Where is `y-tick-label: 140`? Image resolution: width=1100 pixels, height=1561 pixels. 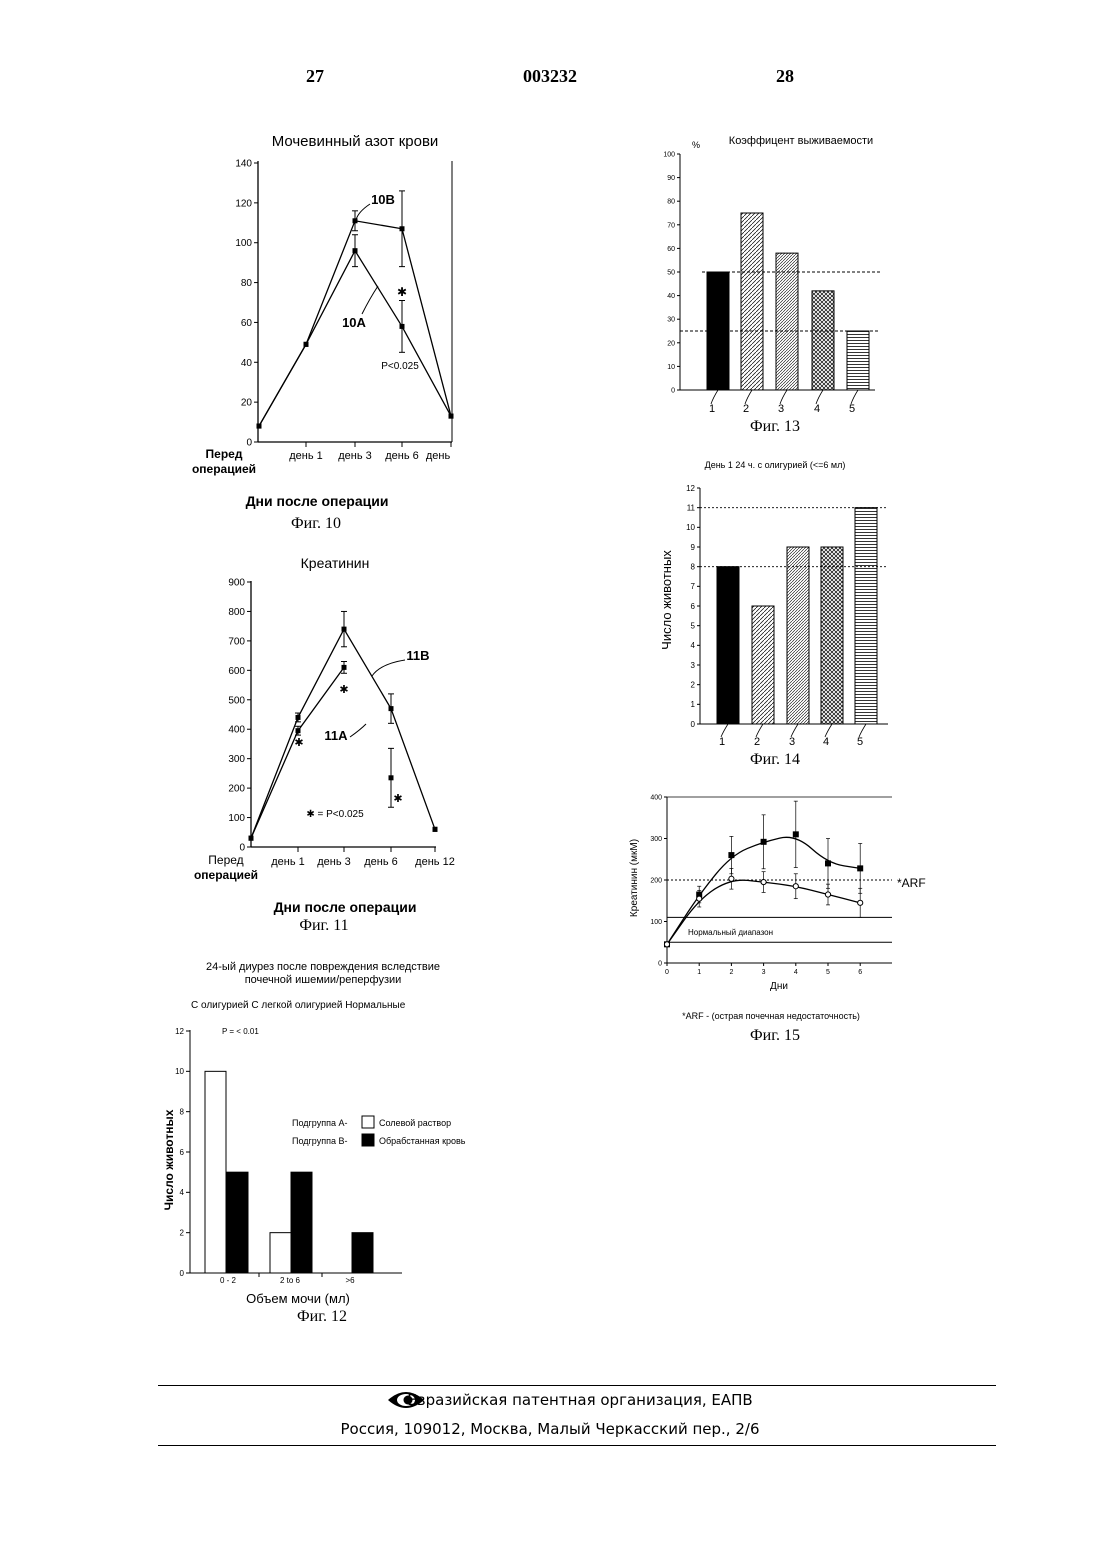 y-tick-label: 140 is located at coordinates (243, 164).